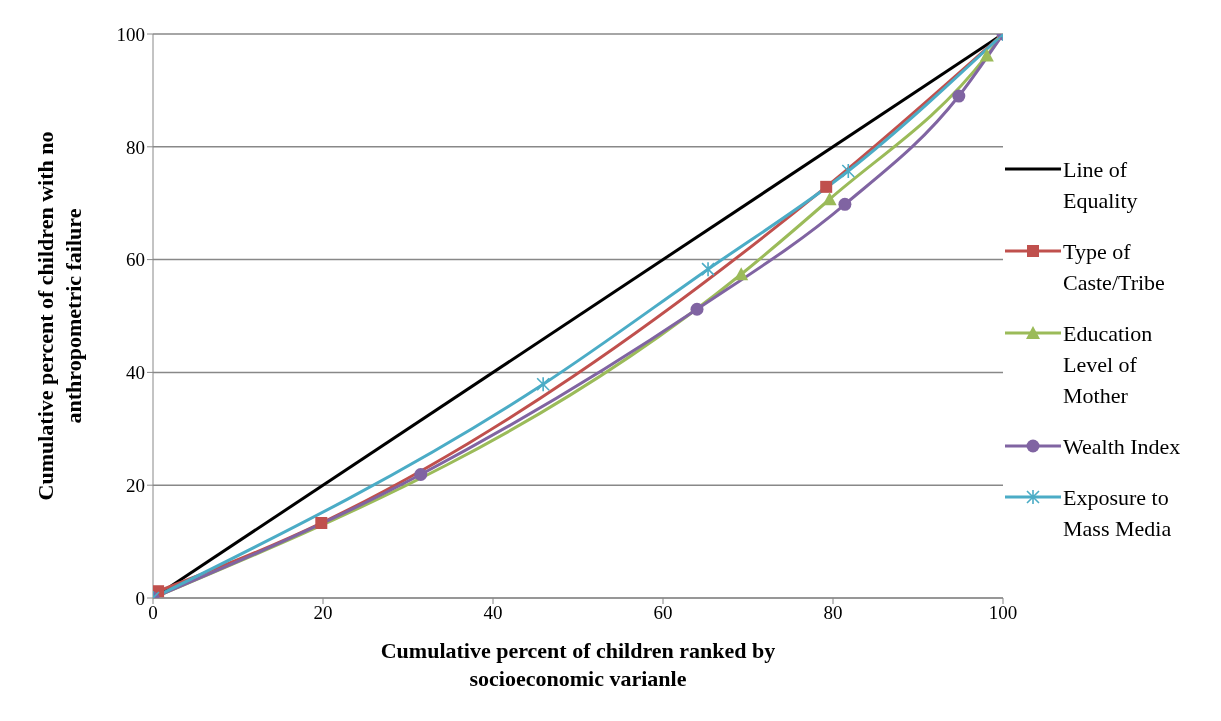 The image size is (1221, 721). I want to click on legend-label: Line of Equality, so click(1101, 185).